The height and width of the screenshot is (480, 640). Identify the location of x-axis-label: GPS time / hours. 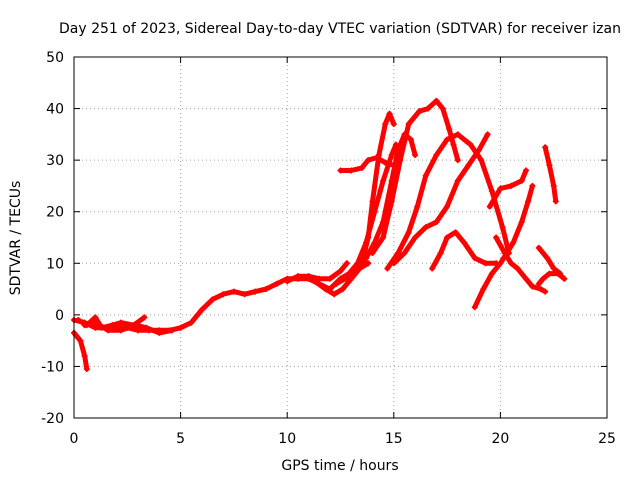
(339, 466).